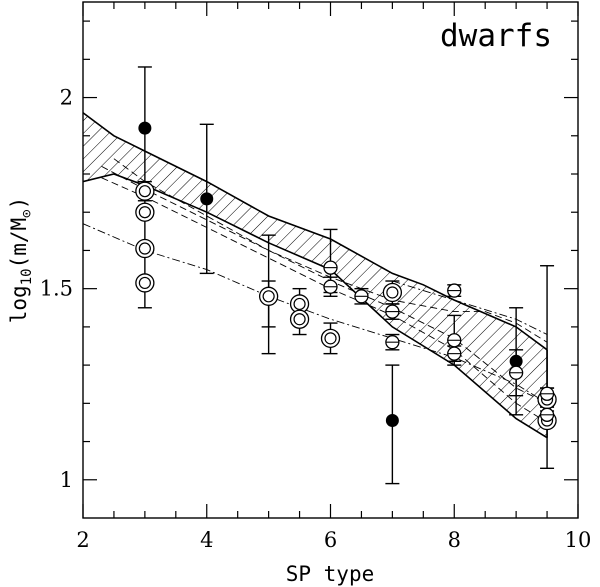 The width and height of the screenshot is (600, 587). What do you see at coordinates (66, 480) in the screenshot?
I see `y-tick-label: 1` at bounding box center [66, 480].